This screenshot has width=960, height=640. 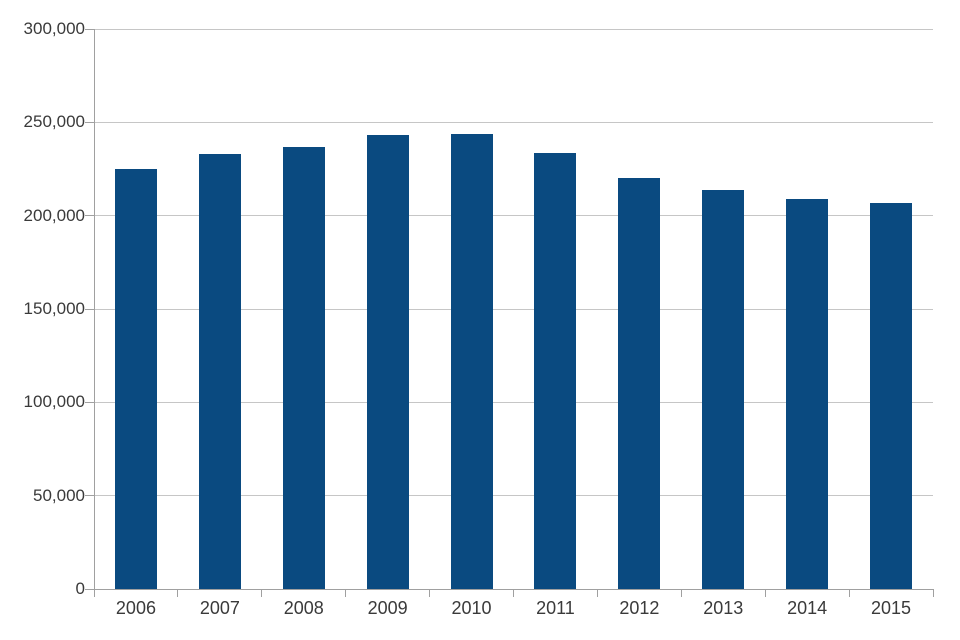 What do you see at coordinates (723, 608) in the screenshot?
I see `x-axis-tick-label: 2013` at bounding box center [723, 608].